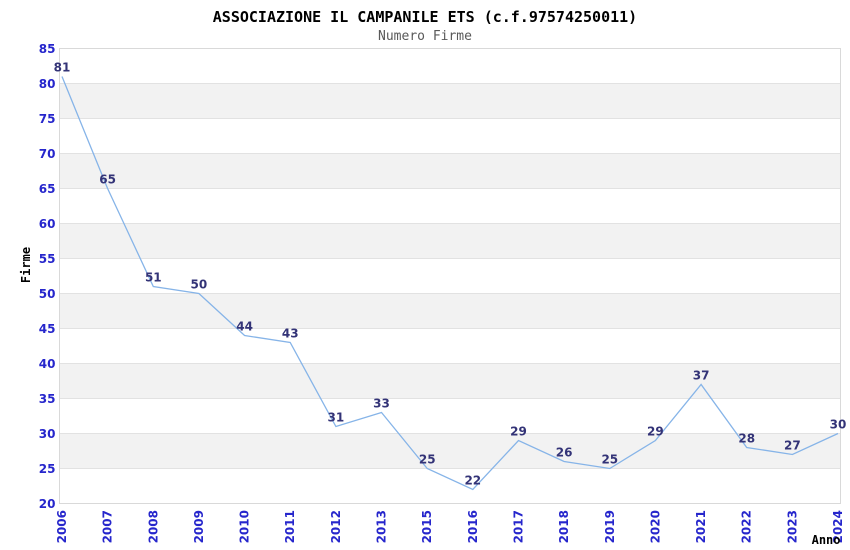 This screenshot has width=850, height=550. What do you see at coordinates (47, 329) in the screenshot?
I see `y-tick-label: 45` at bounding box center [47, 329].